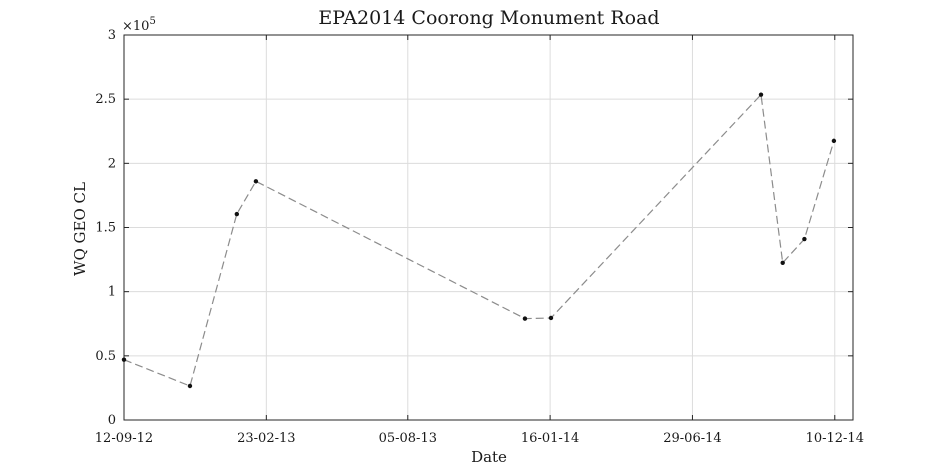 The image size is (945, 472). Describe the element at coordinates (489, 457) in the screenshot. I see `x-axis-label: Date` at that location.